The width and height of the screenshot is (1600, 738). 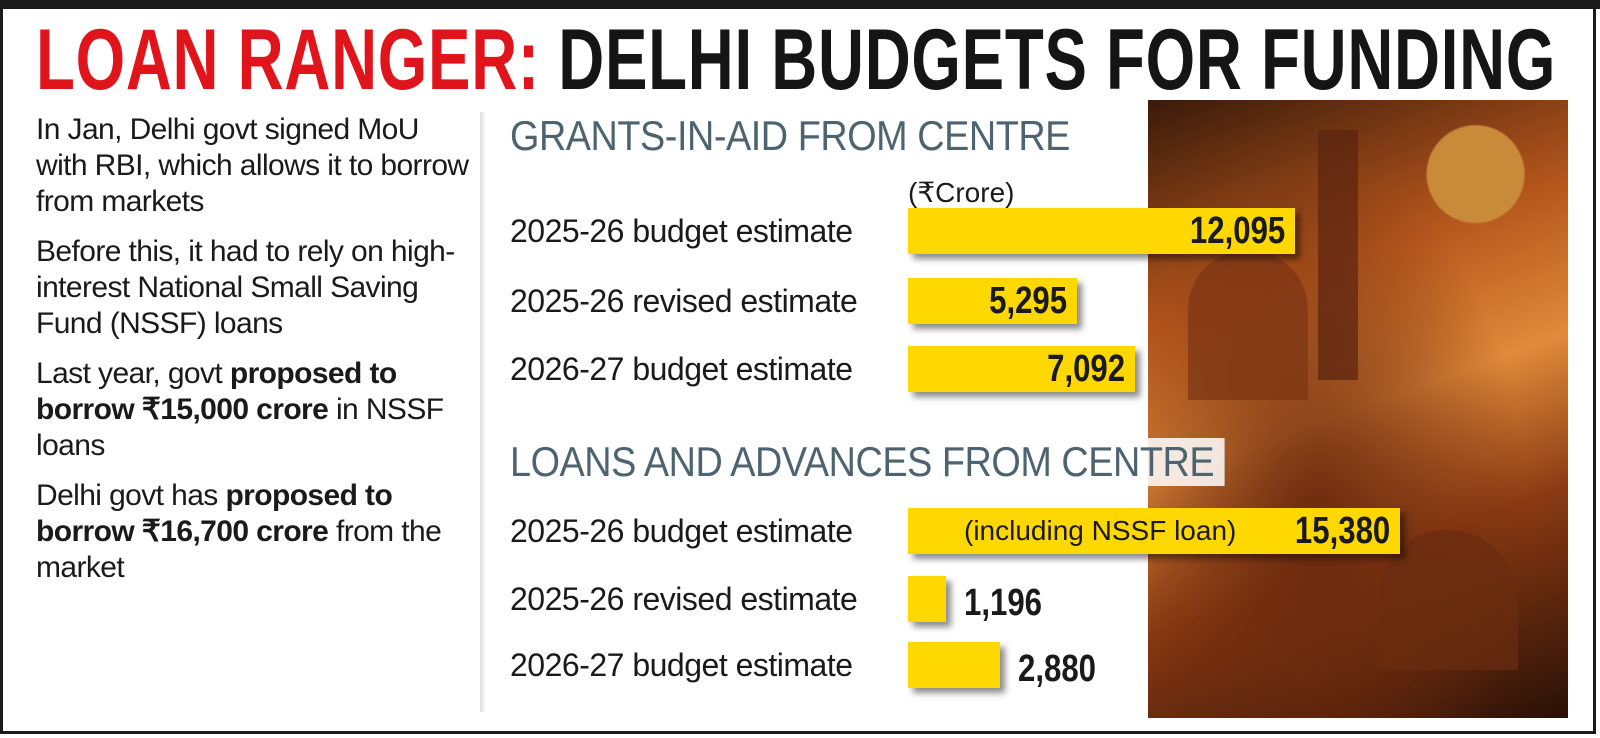 What do you see at coordinates (1342, 531) in the screenshot?
I see `value-label: 15,380` at bounding box center [1342, 531].